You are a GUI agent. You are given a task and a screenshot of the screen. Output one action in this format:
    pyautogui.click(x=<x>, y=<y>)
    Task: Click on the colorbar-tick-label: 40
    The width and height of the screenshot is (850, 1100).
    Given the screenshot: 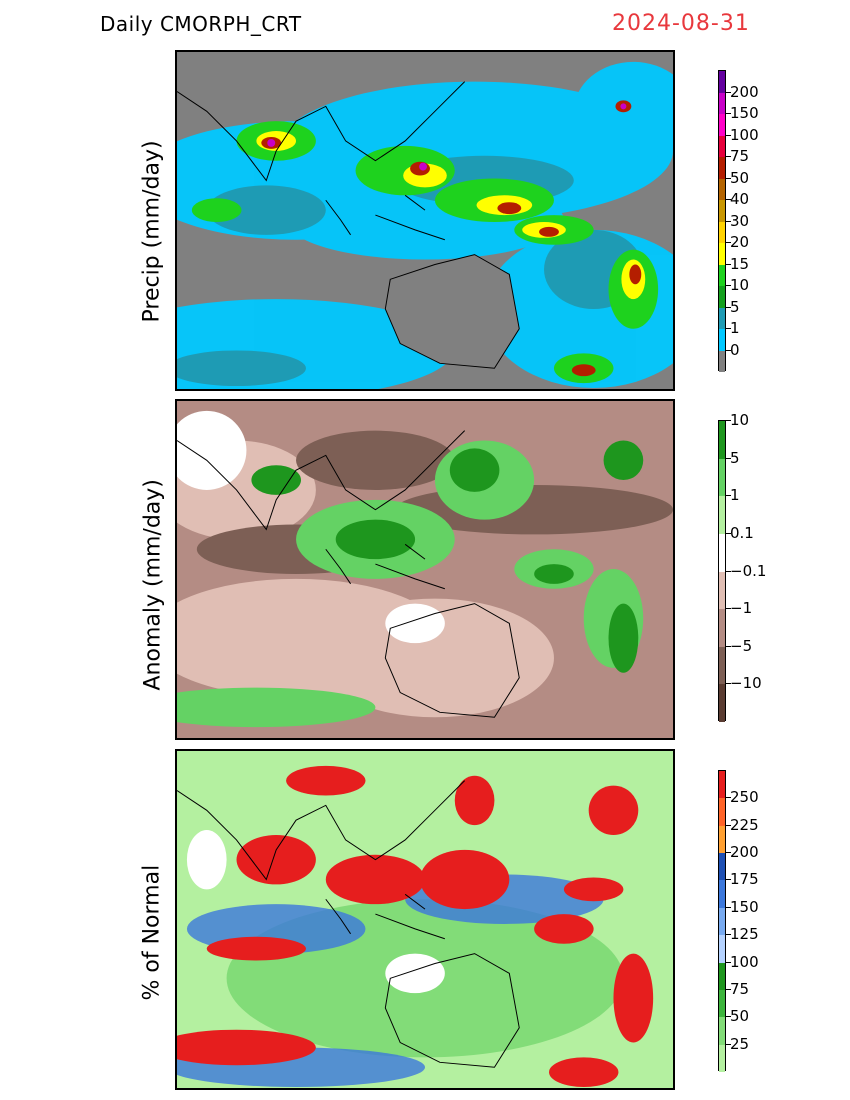 What is the action you would take?
    pyautogui.click(x=740, y=199)
    